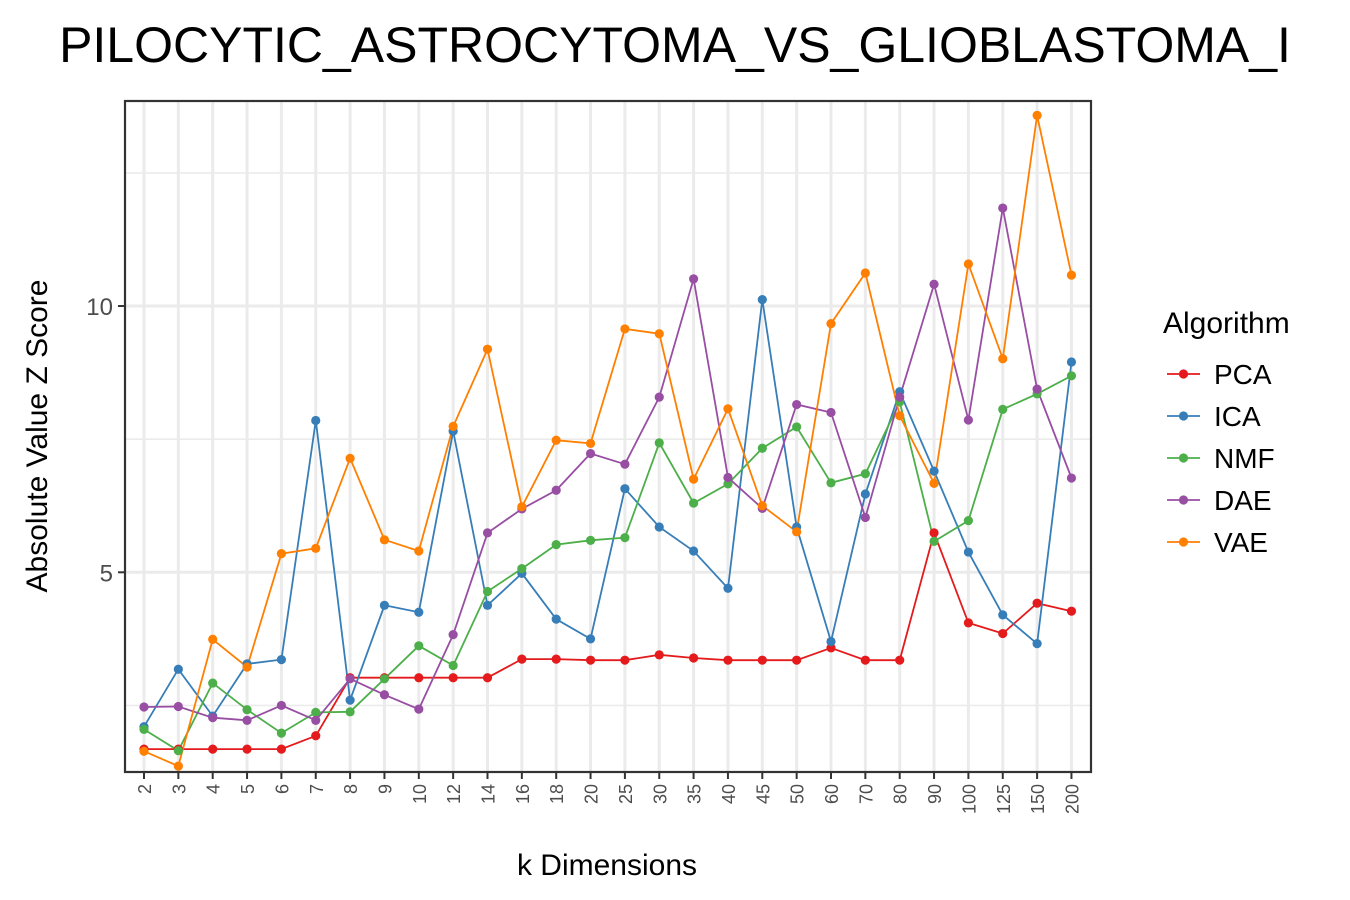  Describe the element at coordinates (282, 789) in the screenshot. I see `x-tick-label: 6` at that location.